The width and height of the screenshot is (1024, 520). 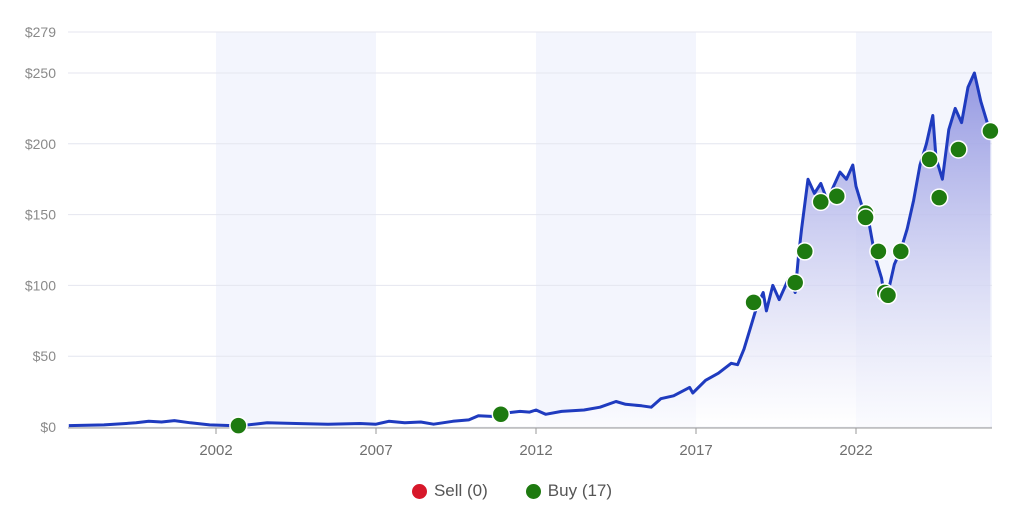 I want to click on x-tick-label: 2007, so click(x=375, y=450).